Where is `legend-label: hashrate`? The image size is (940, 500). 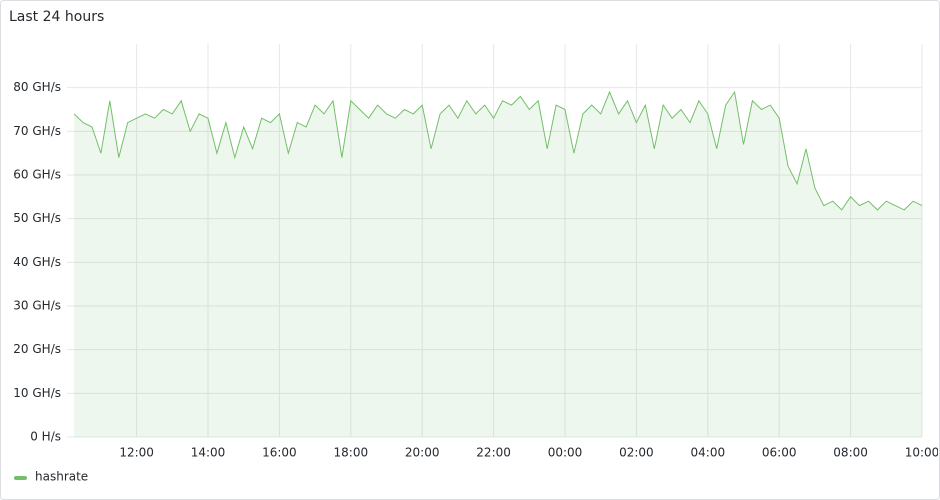 legend-label: hashrate is located at coordinates (61, 477).